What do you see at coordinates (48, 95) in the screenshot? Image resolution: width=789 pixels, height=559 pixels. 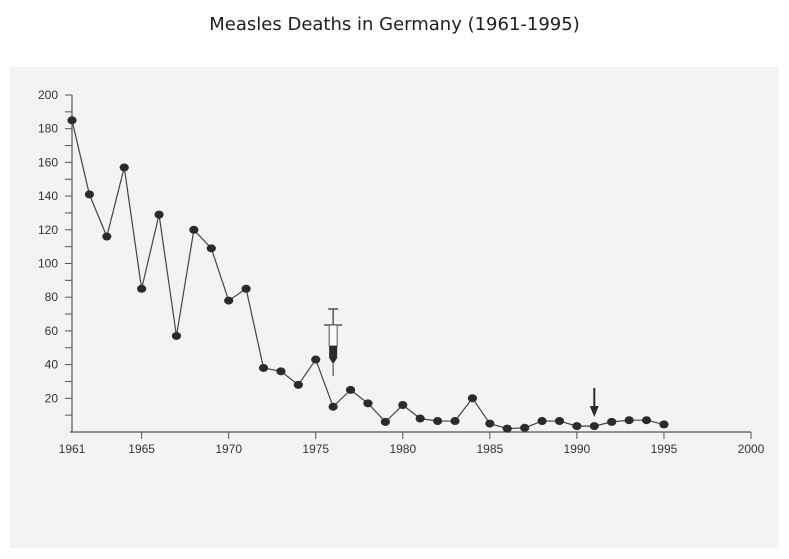 I see `y-tick-label: 200` at bounding box center [48, 95].